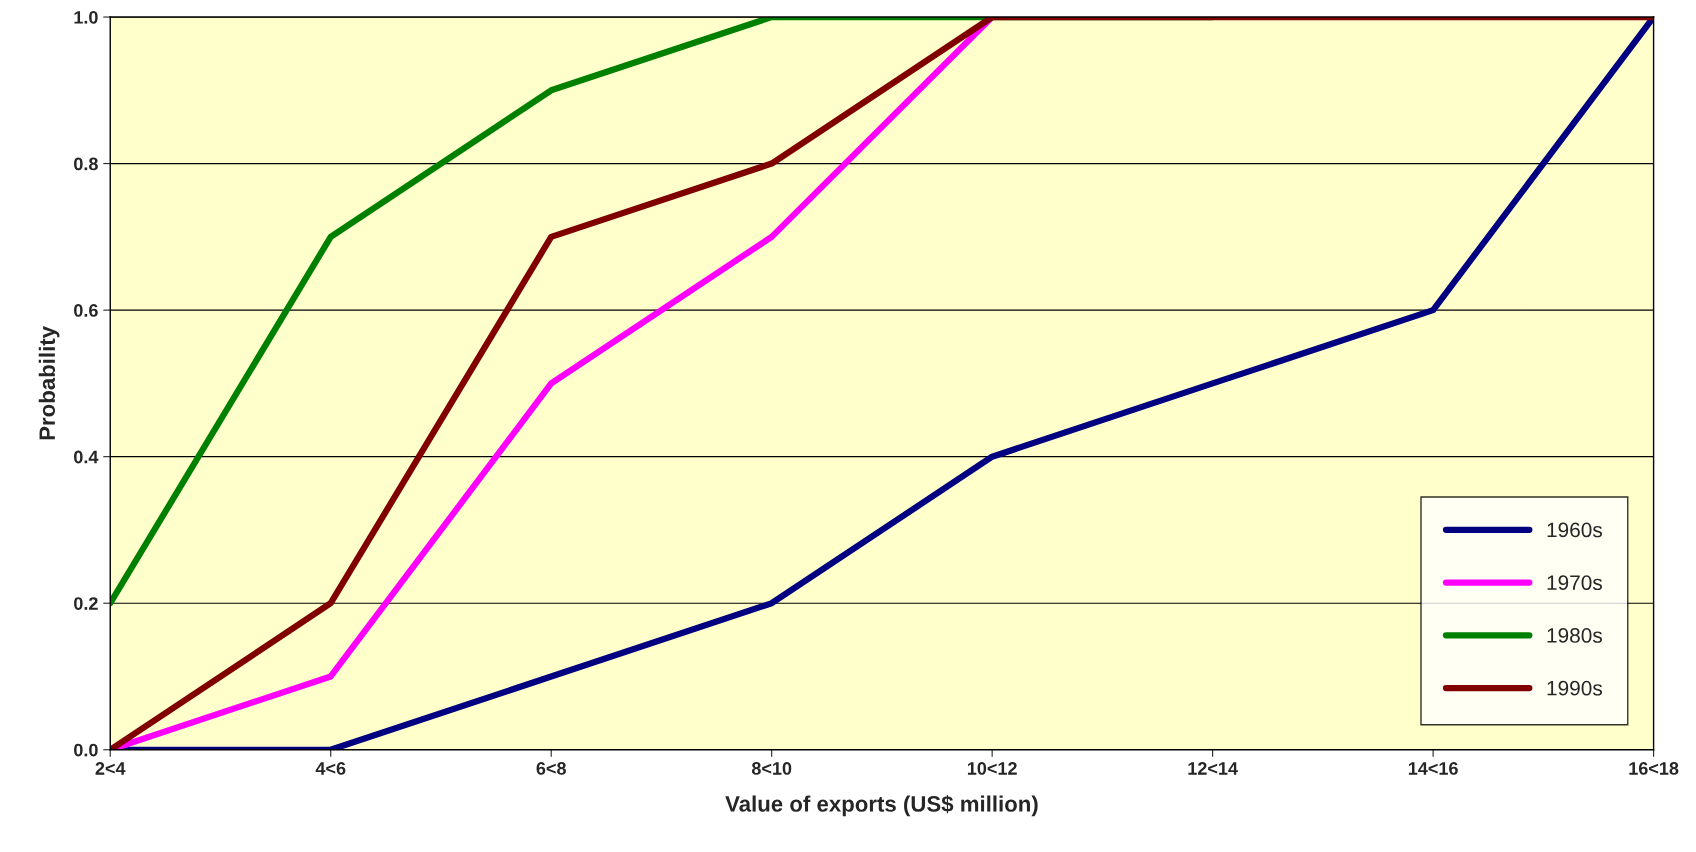 The image size is (1696, 852). Describe the element at coordinates (881, 806) in the screenshot. I see `x-axis-title: Value of exports (US$ million)` at that location.